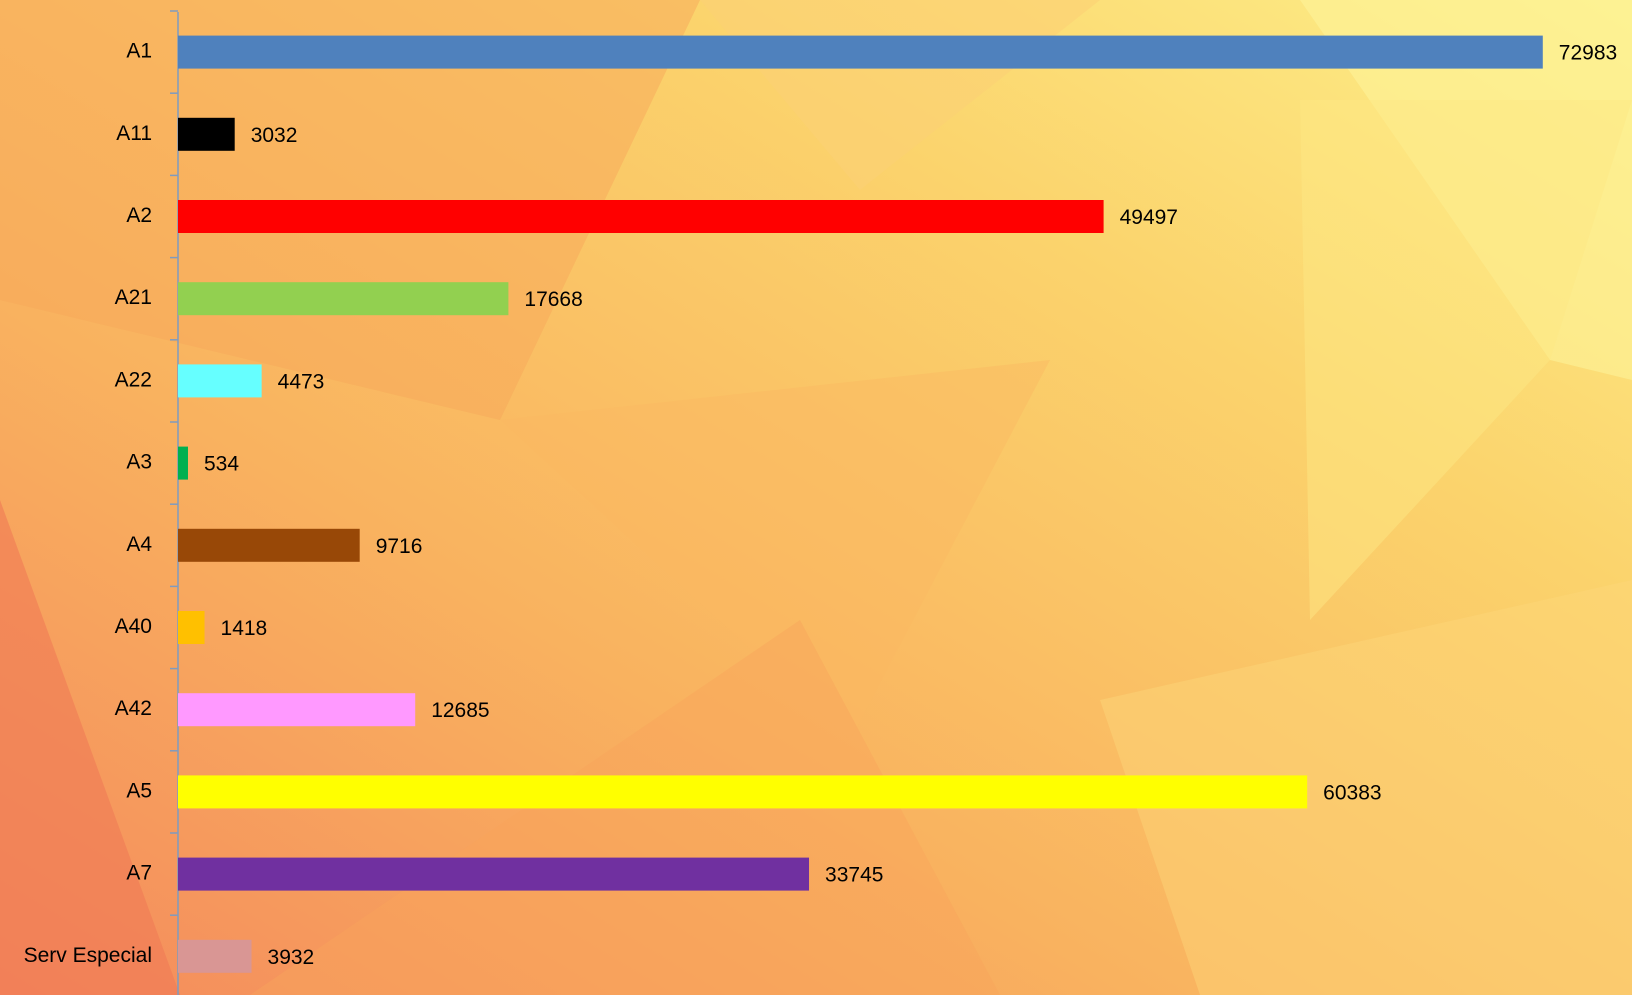  What do you see at coordinates (139, 51) in the screenshot?
I see `y-tick-label: A1` at bounding box center [139, 51].